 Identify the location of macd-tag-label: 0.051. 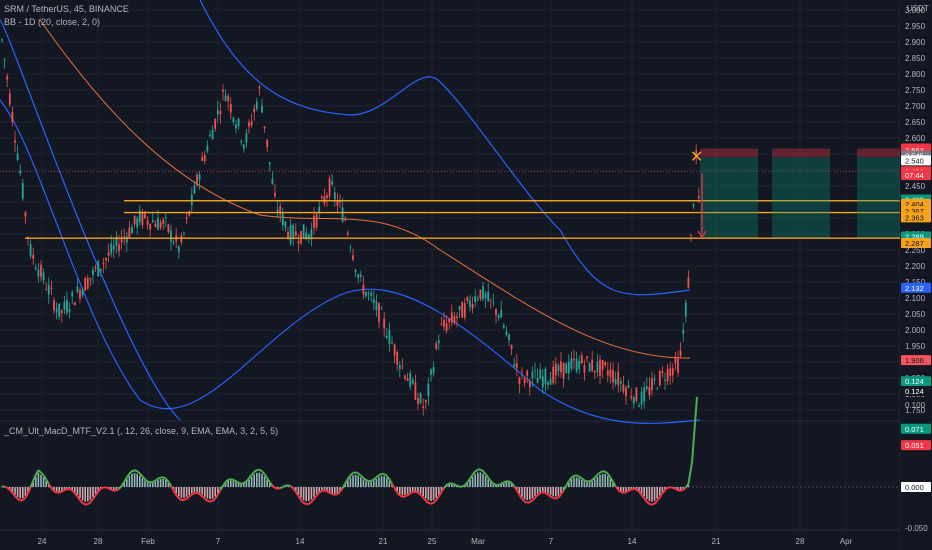
(914, 445).